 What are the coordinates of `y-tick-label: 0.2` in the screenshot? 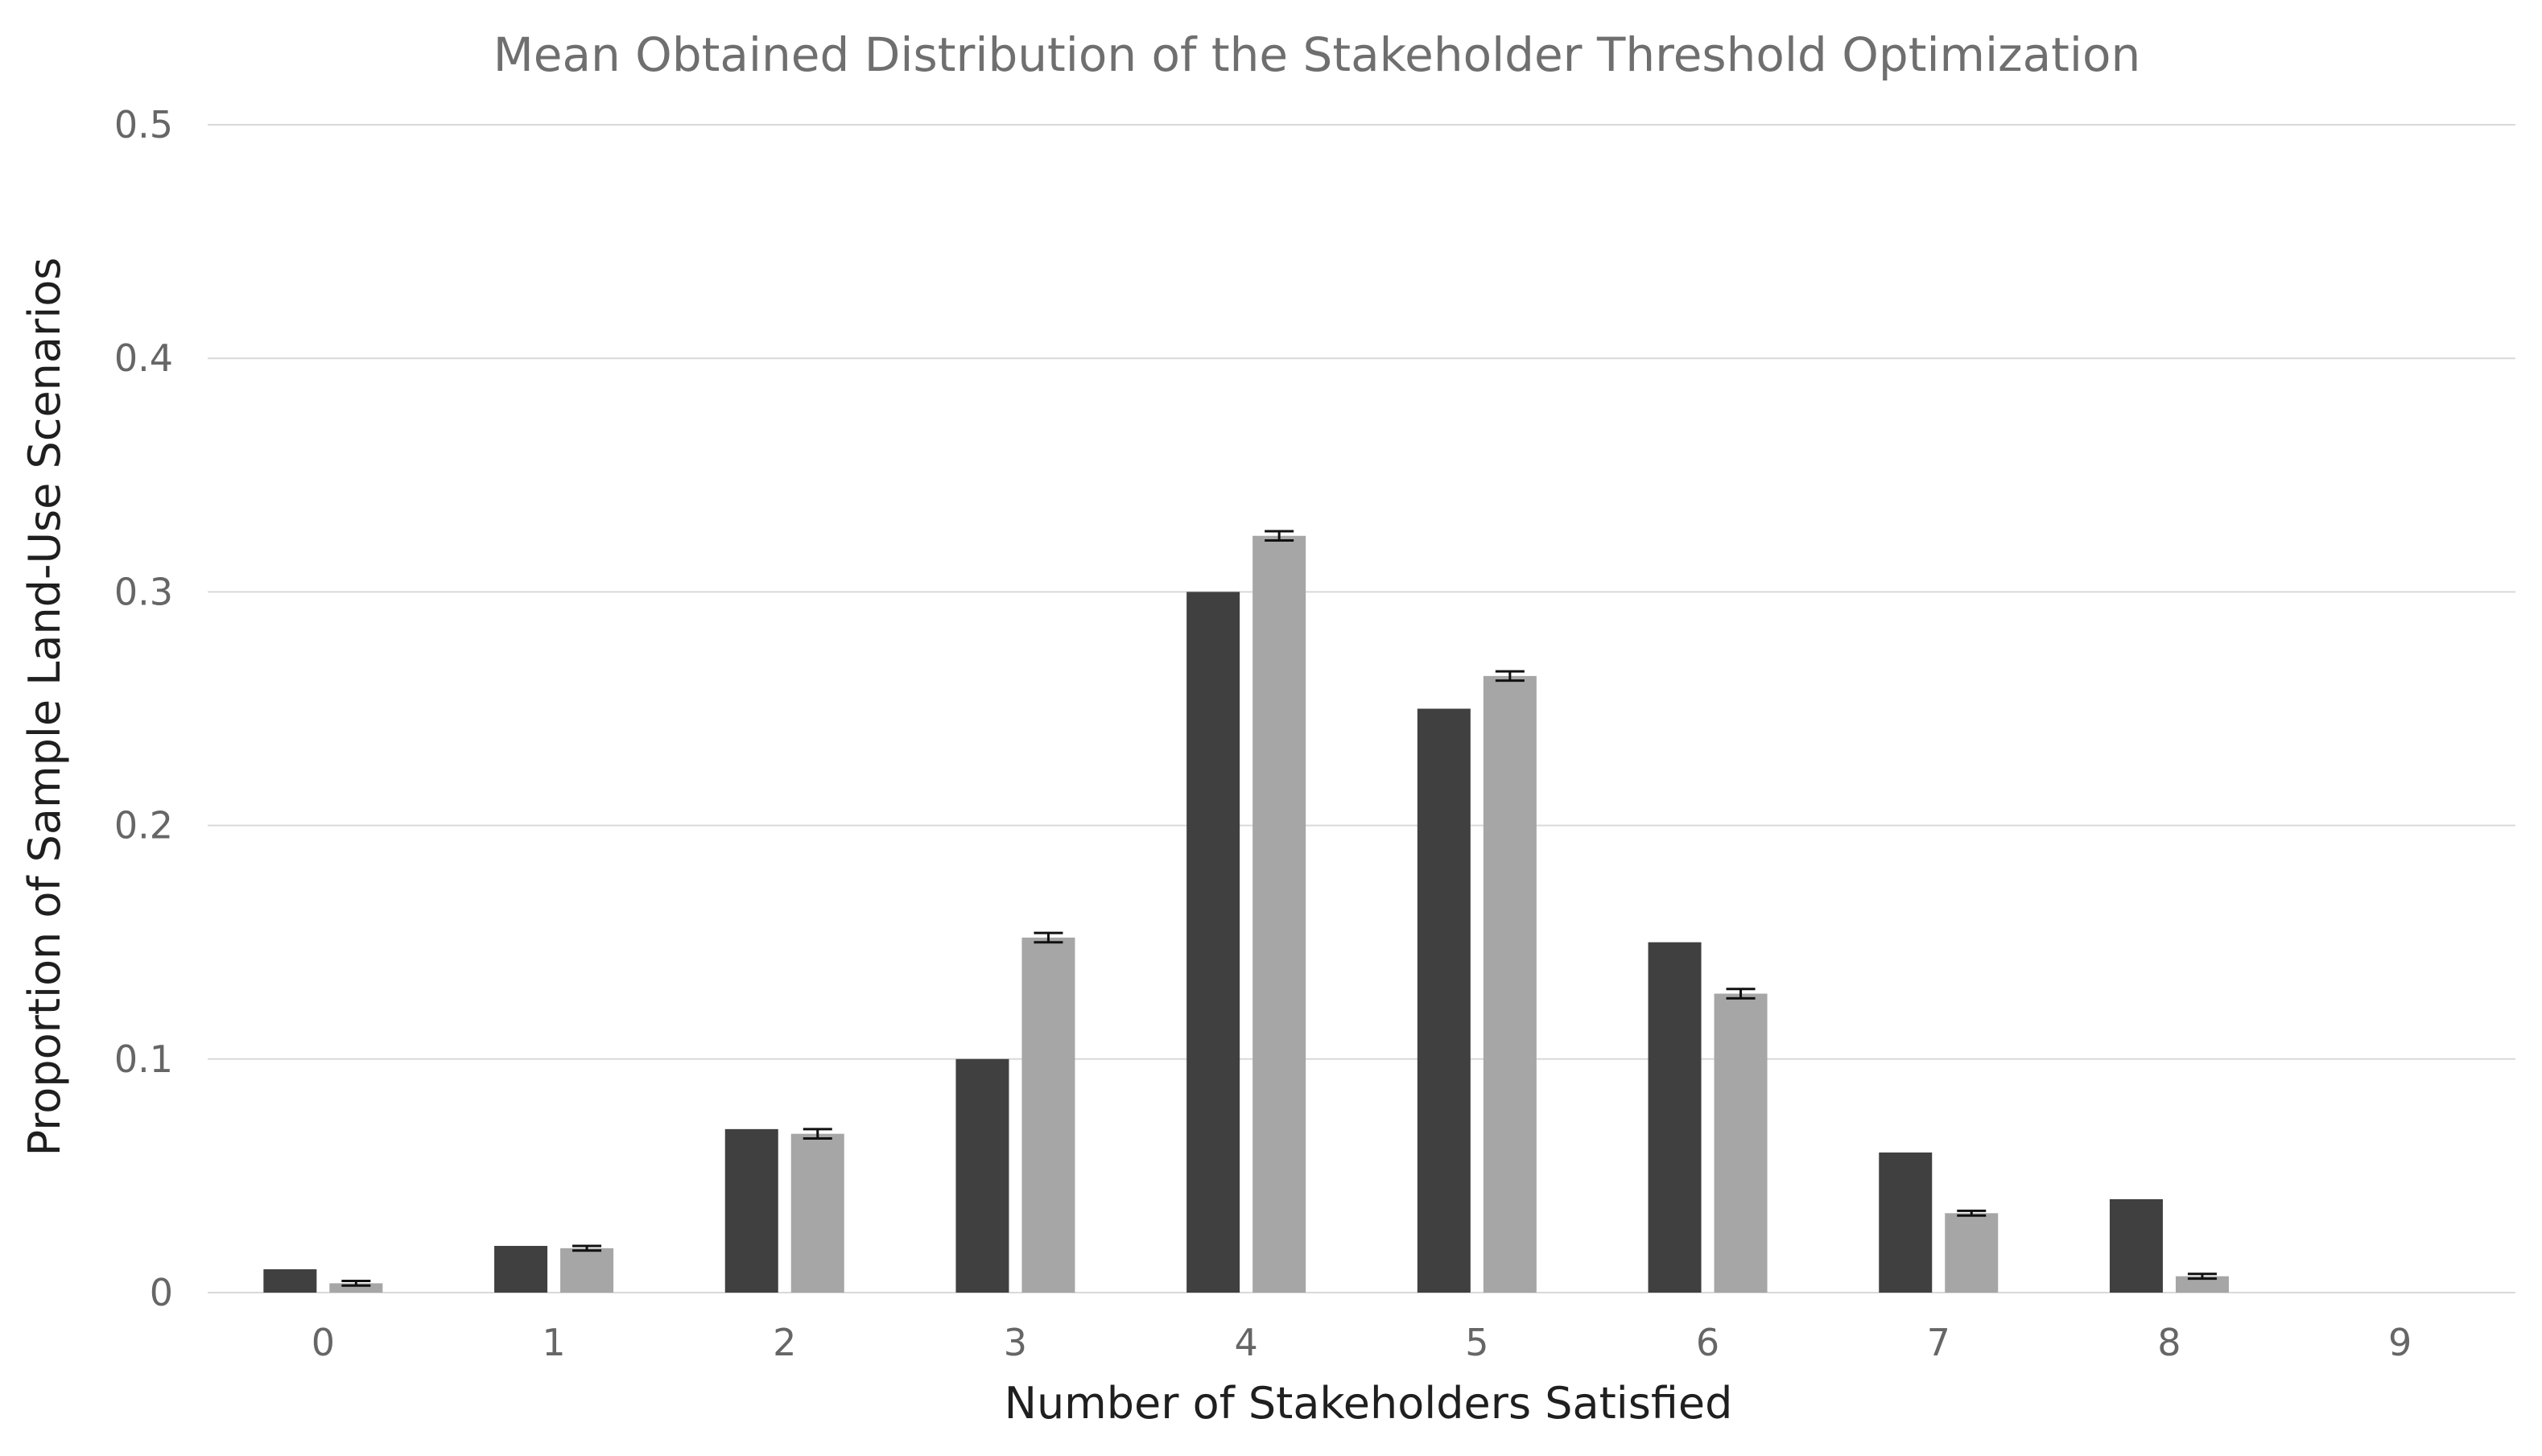 It's located at (143, 826).